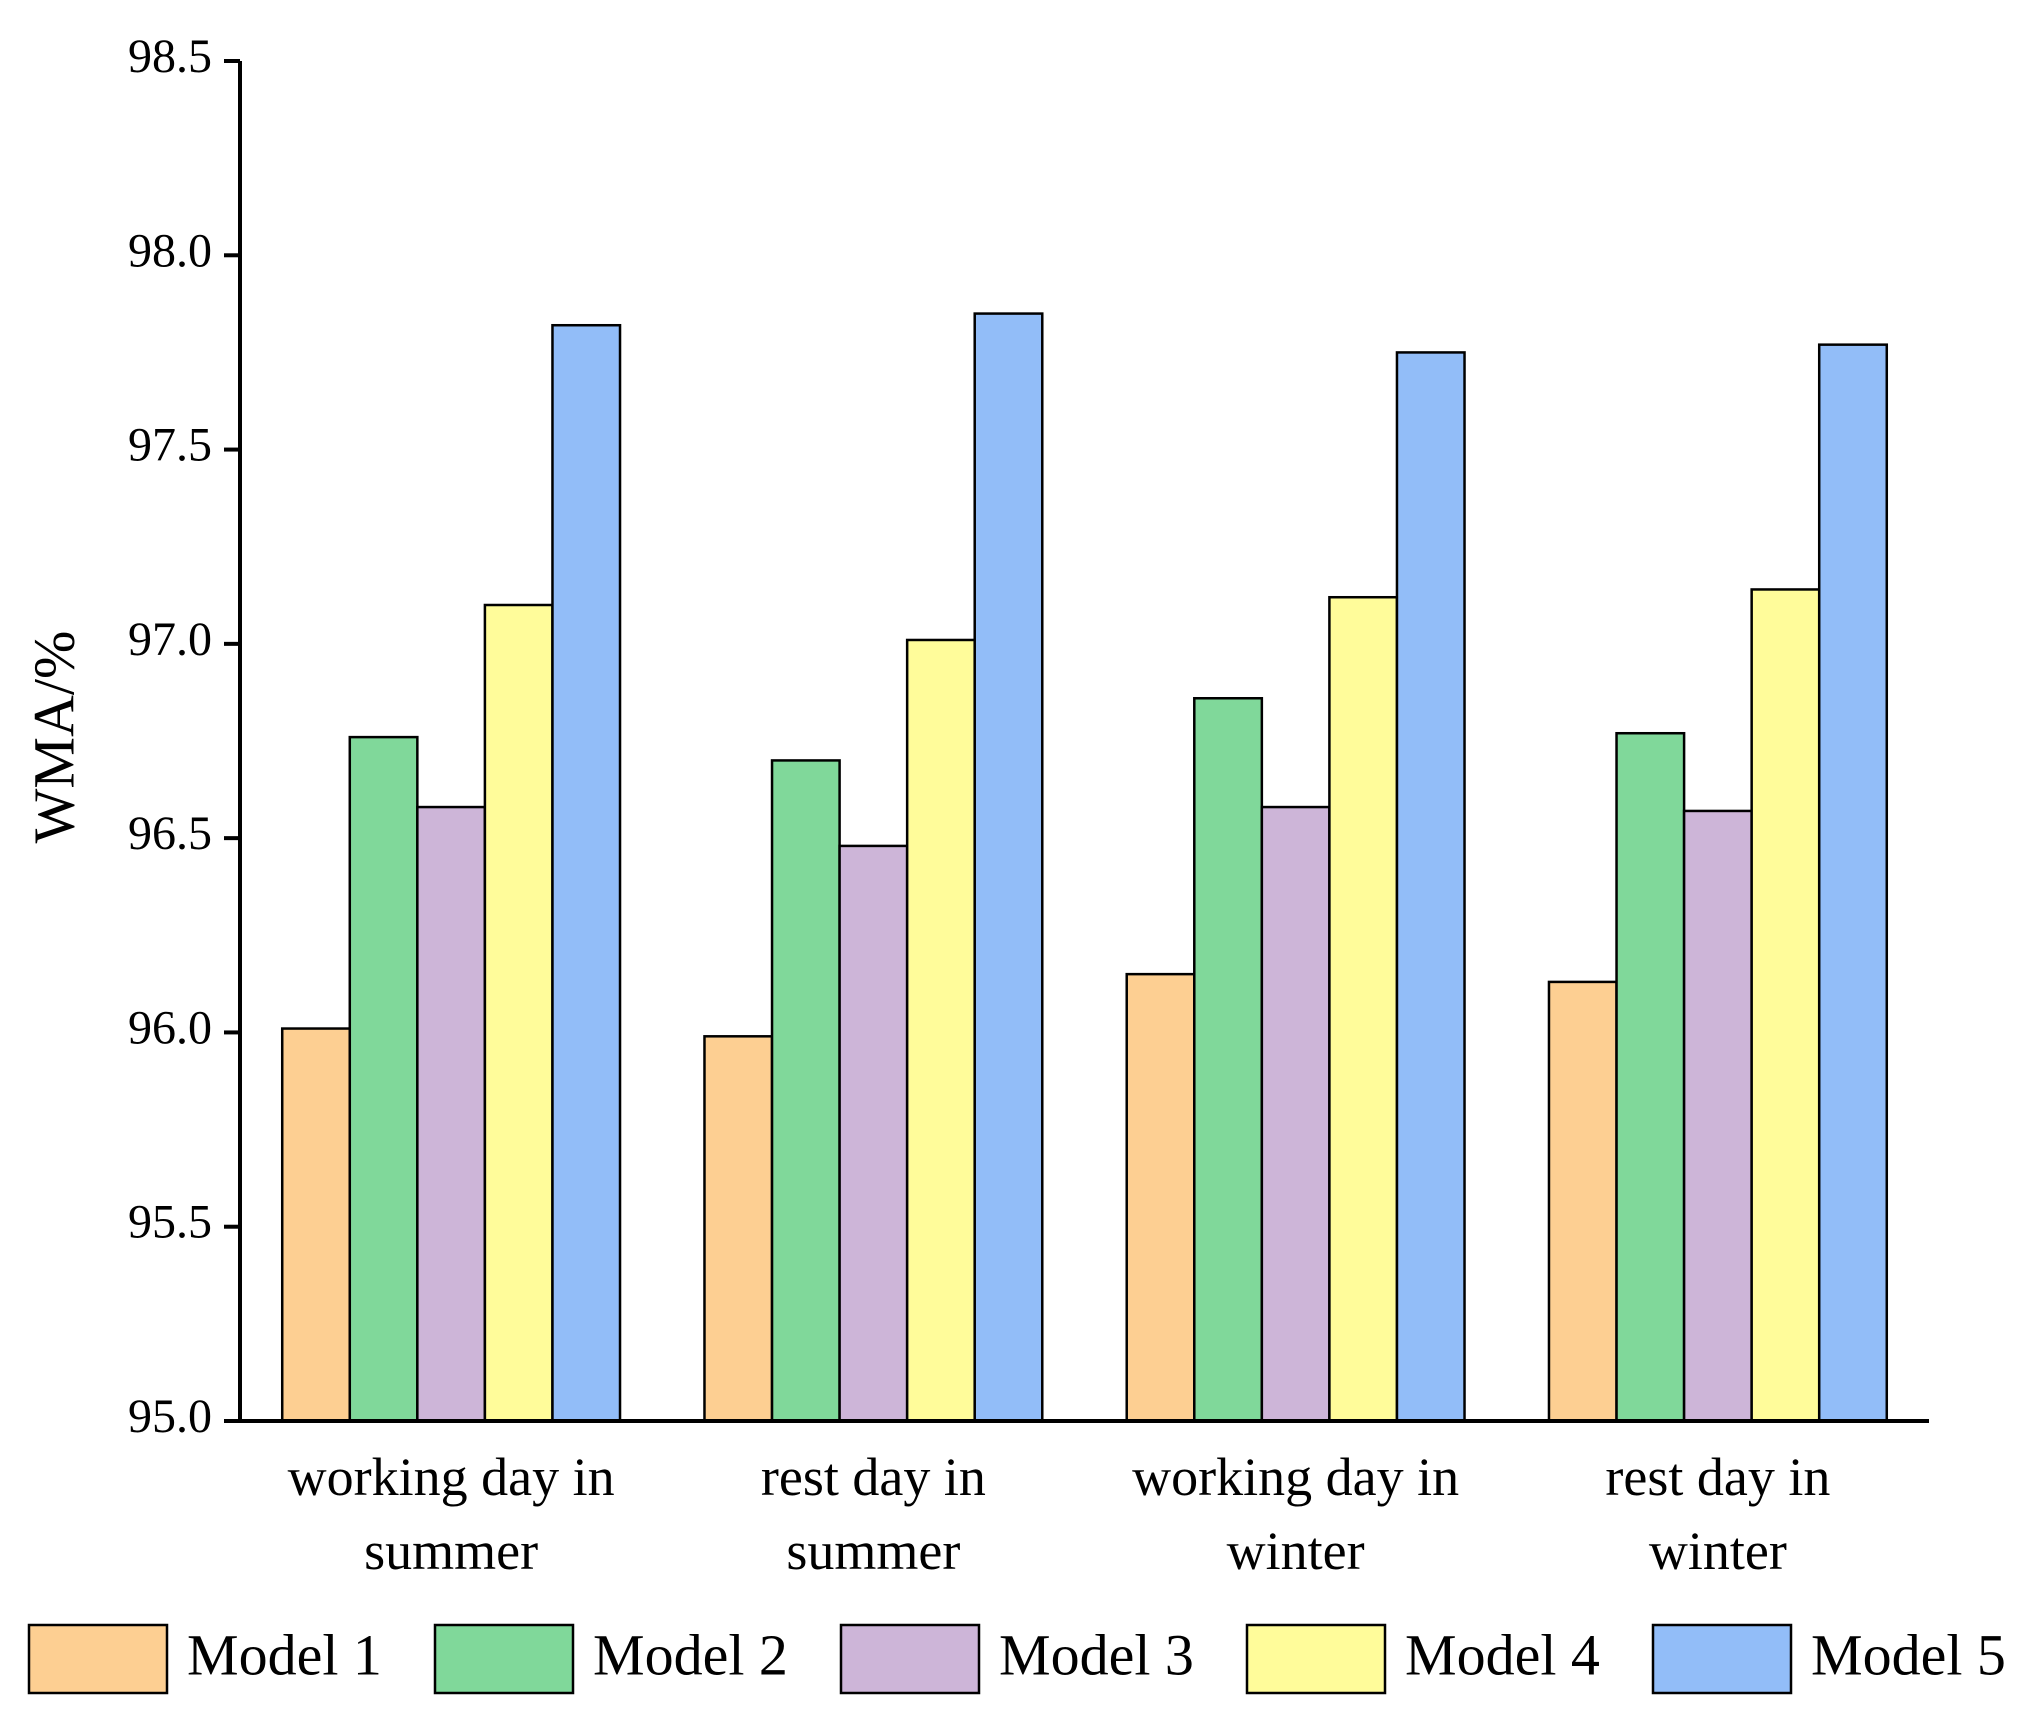 The width and height of the screenshot is (2038, 1726). Describe the element at coordinates (170, 1222) in the screenshot. I see `y-tick-label: 95.5` at that location.